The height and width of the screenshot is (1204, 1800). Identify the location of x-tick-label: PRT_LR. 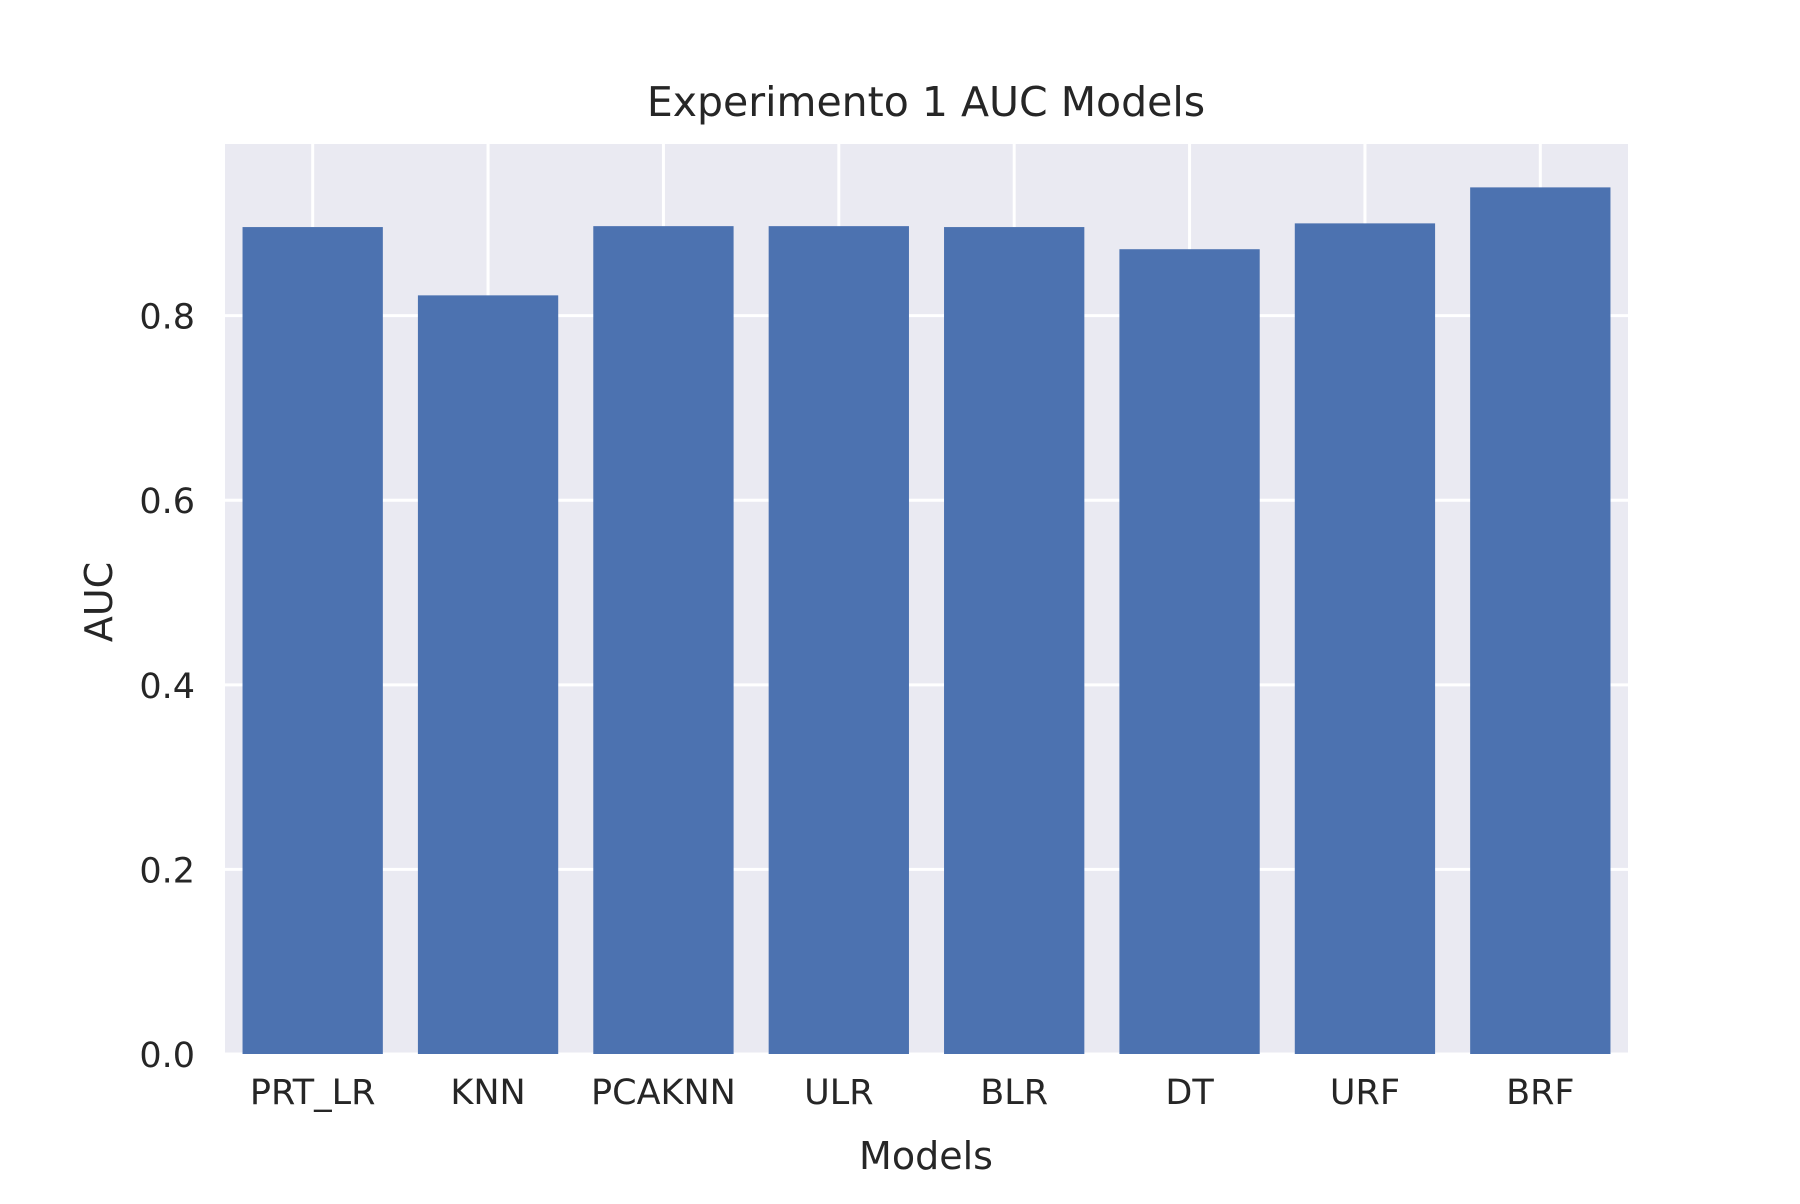
(313, 1093).